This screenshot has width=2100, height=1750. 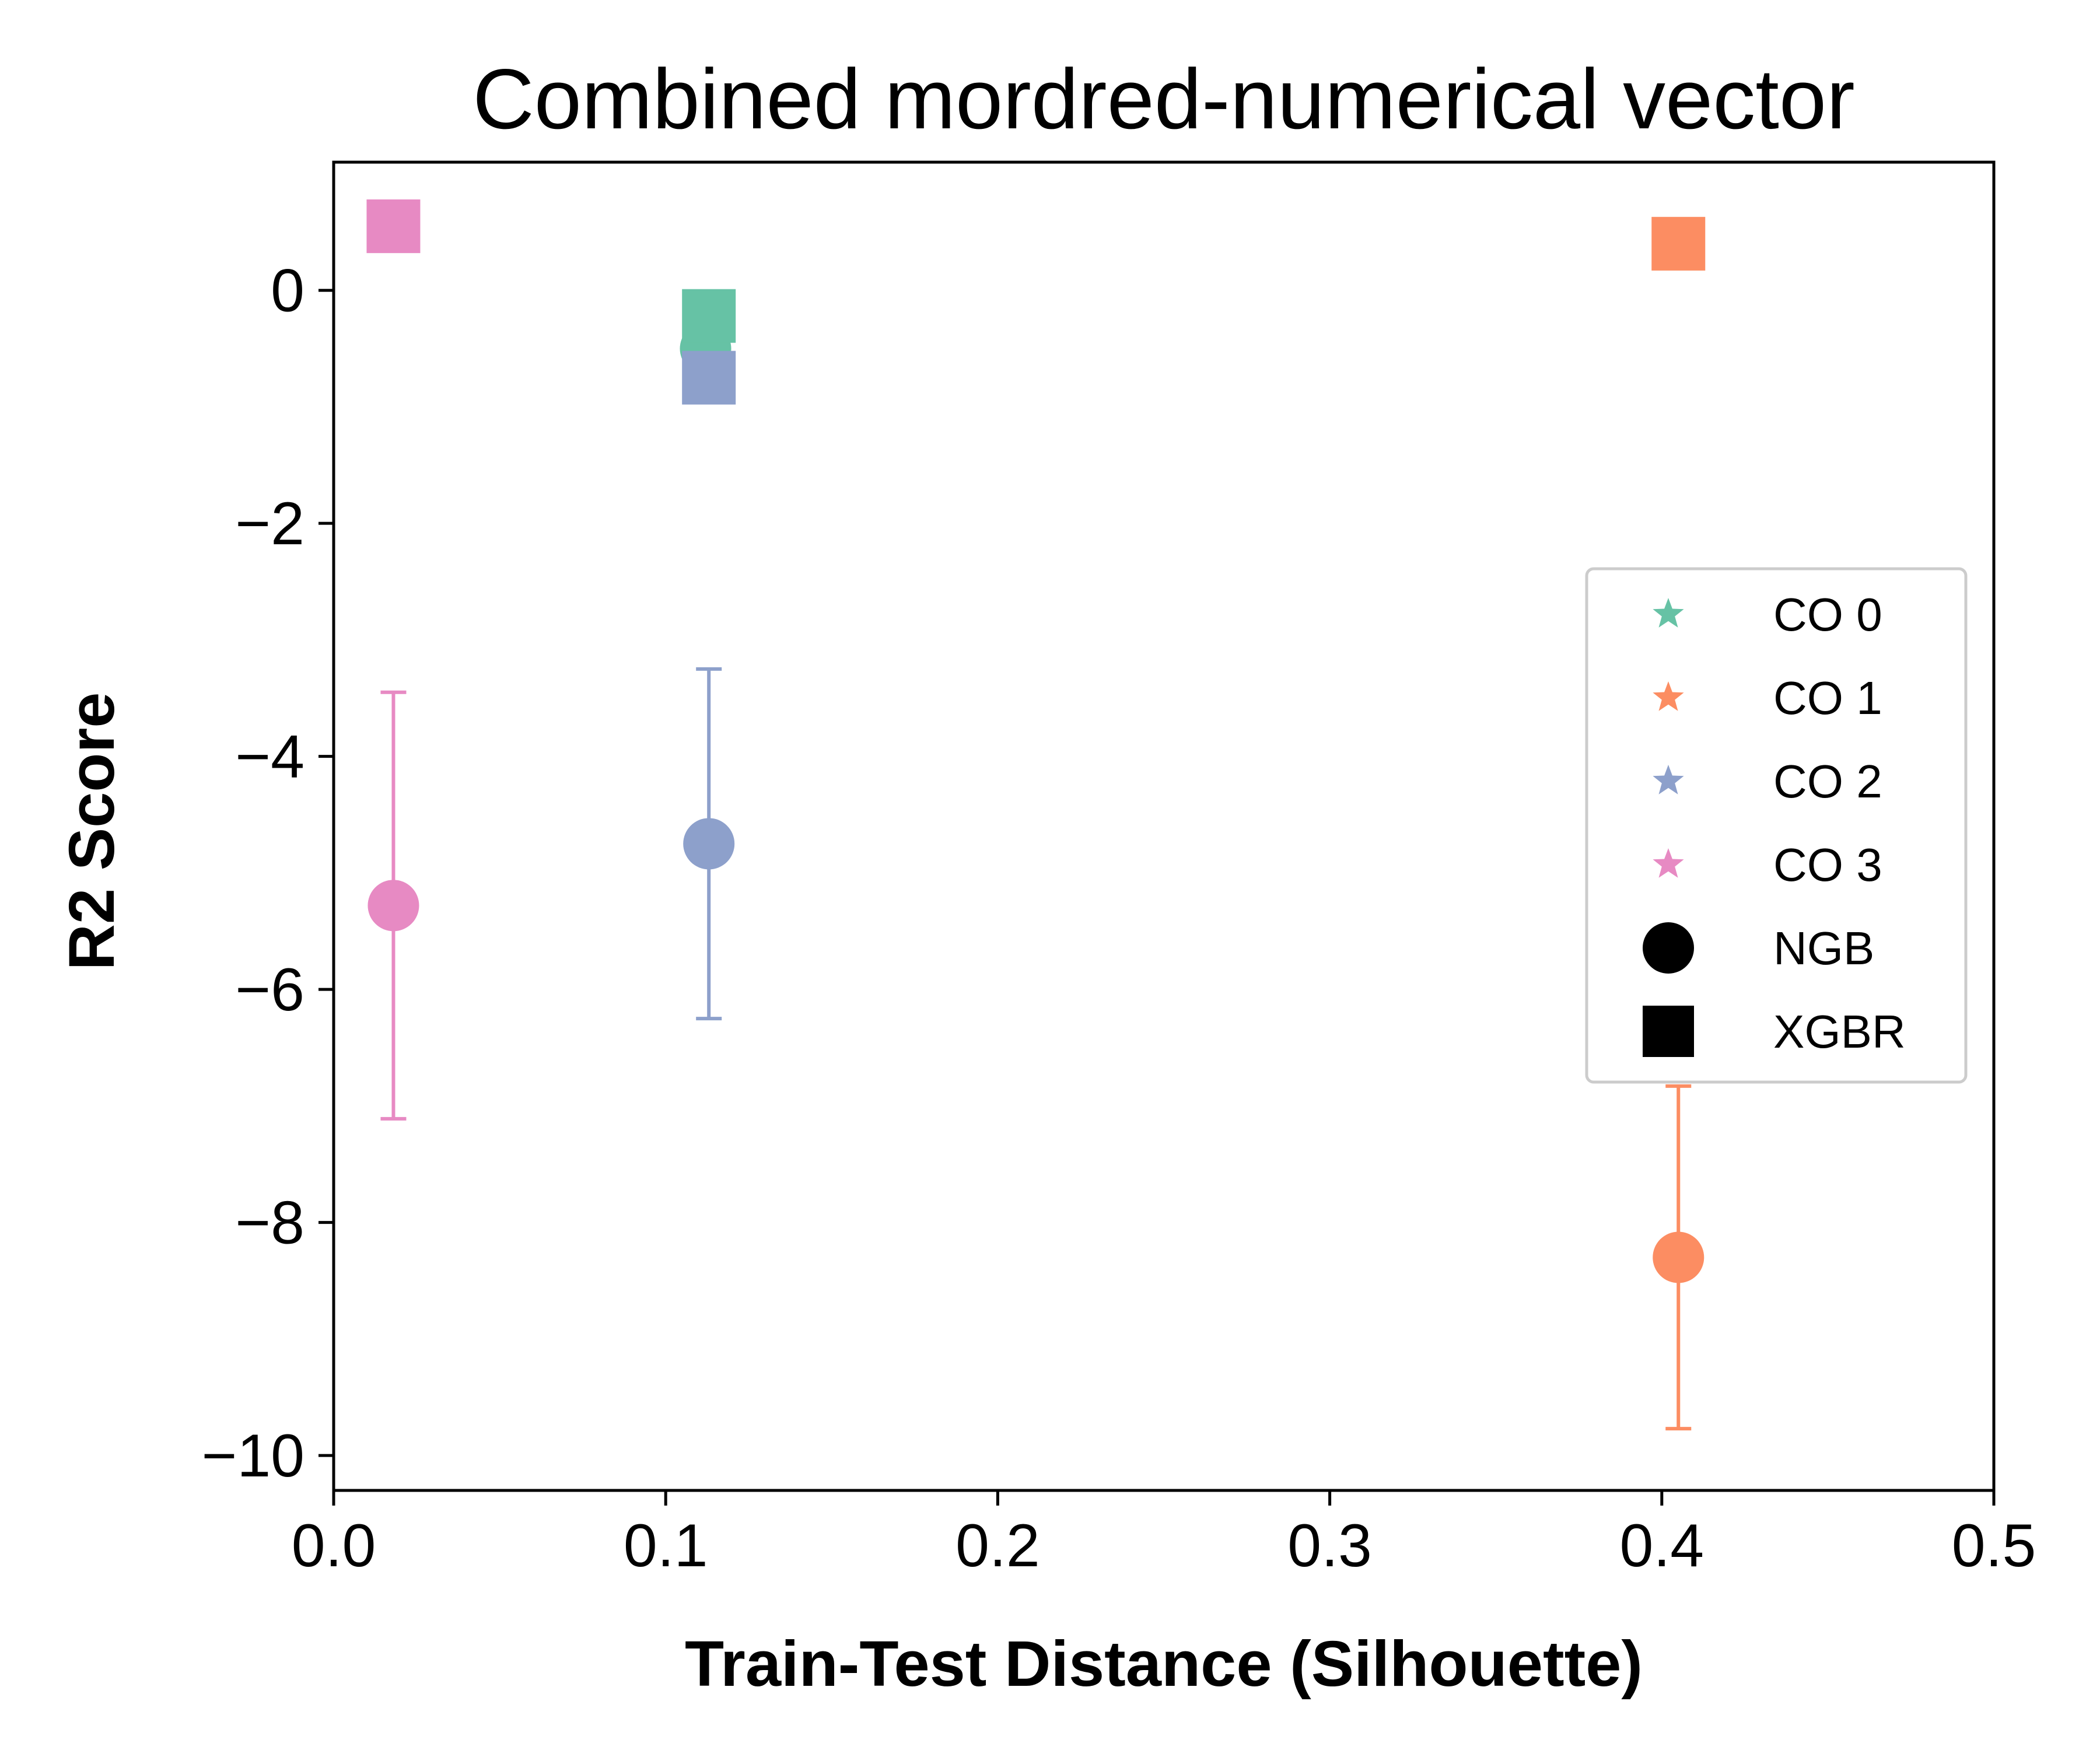 I want to click on point-xgbr-co1, so click(x=1678, y=243).